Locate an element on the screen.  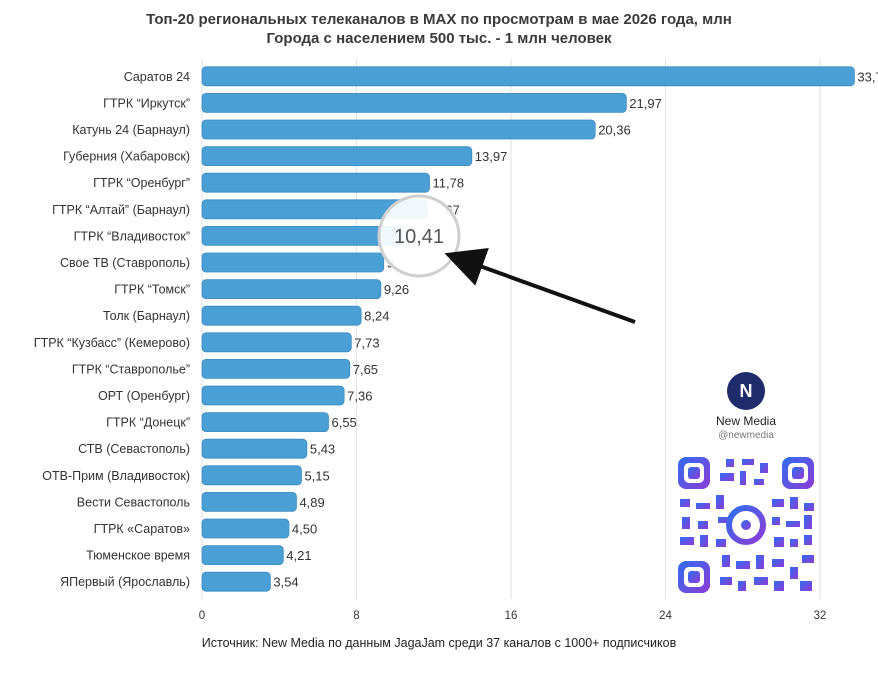
x-tick-label: 32 is located at coordinates (820, 616).